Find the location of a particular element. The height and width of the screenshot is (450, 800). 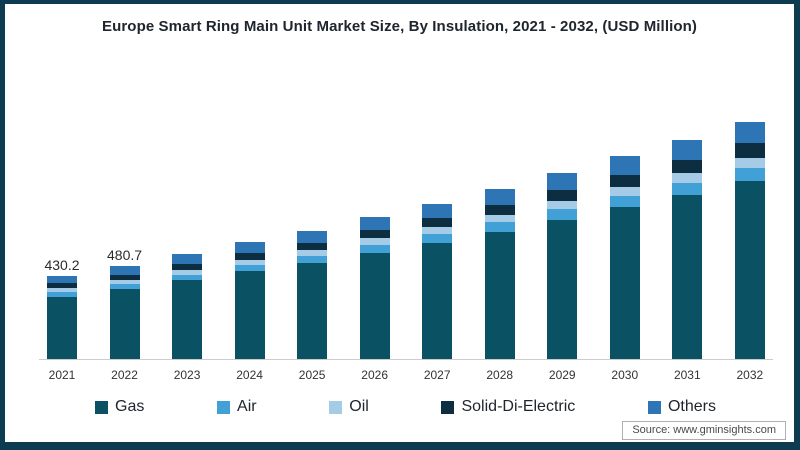

x-axis-label-2029: 2029 is located at coordinates (562, 375).